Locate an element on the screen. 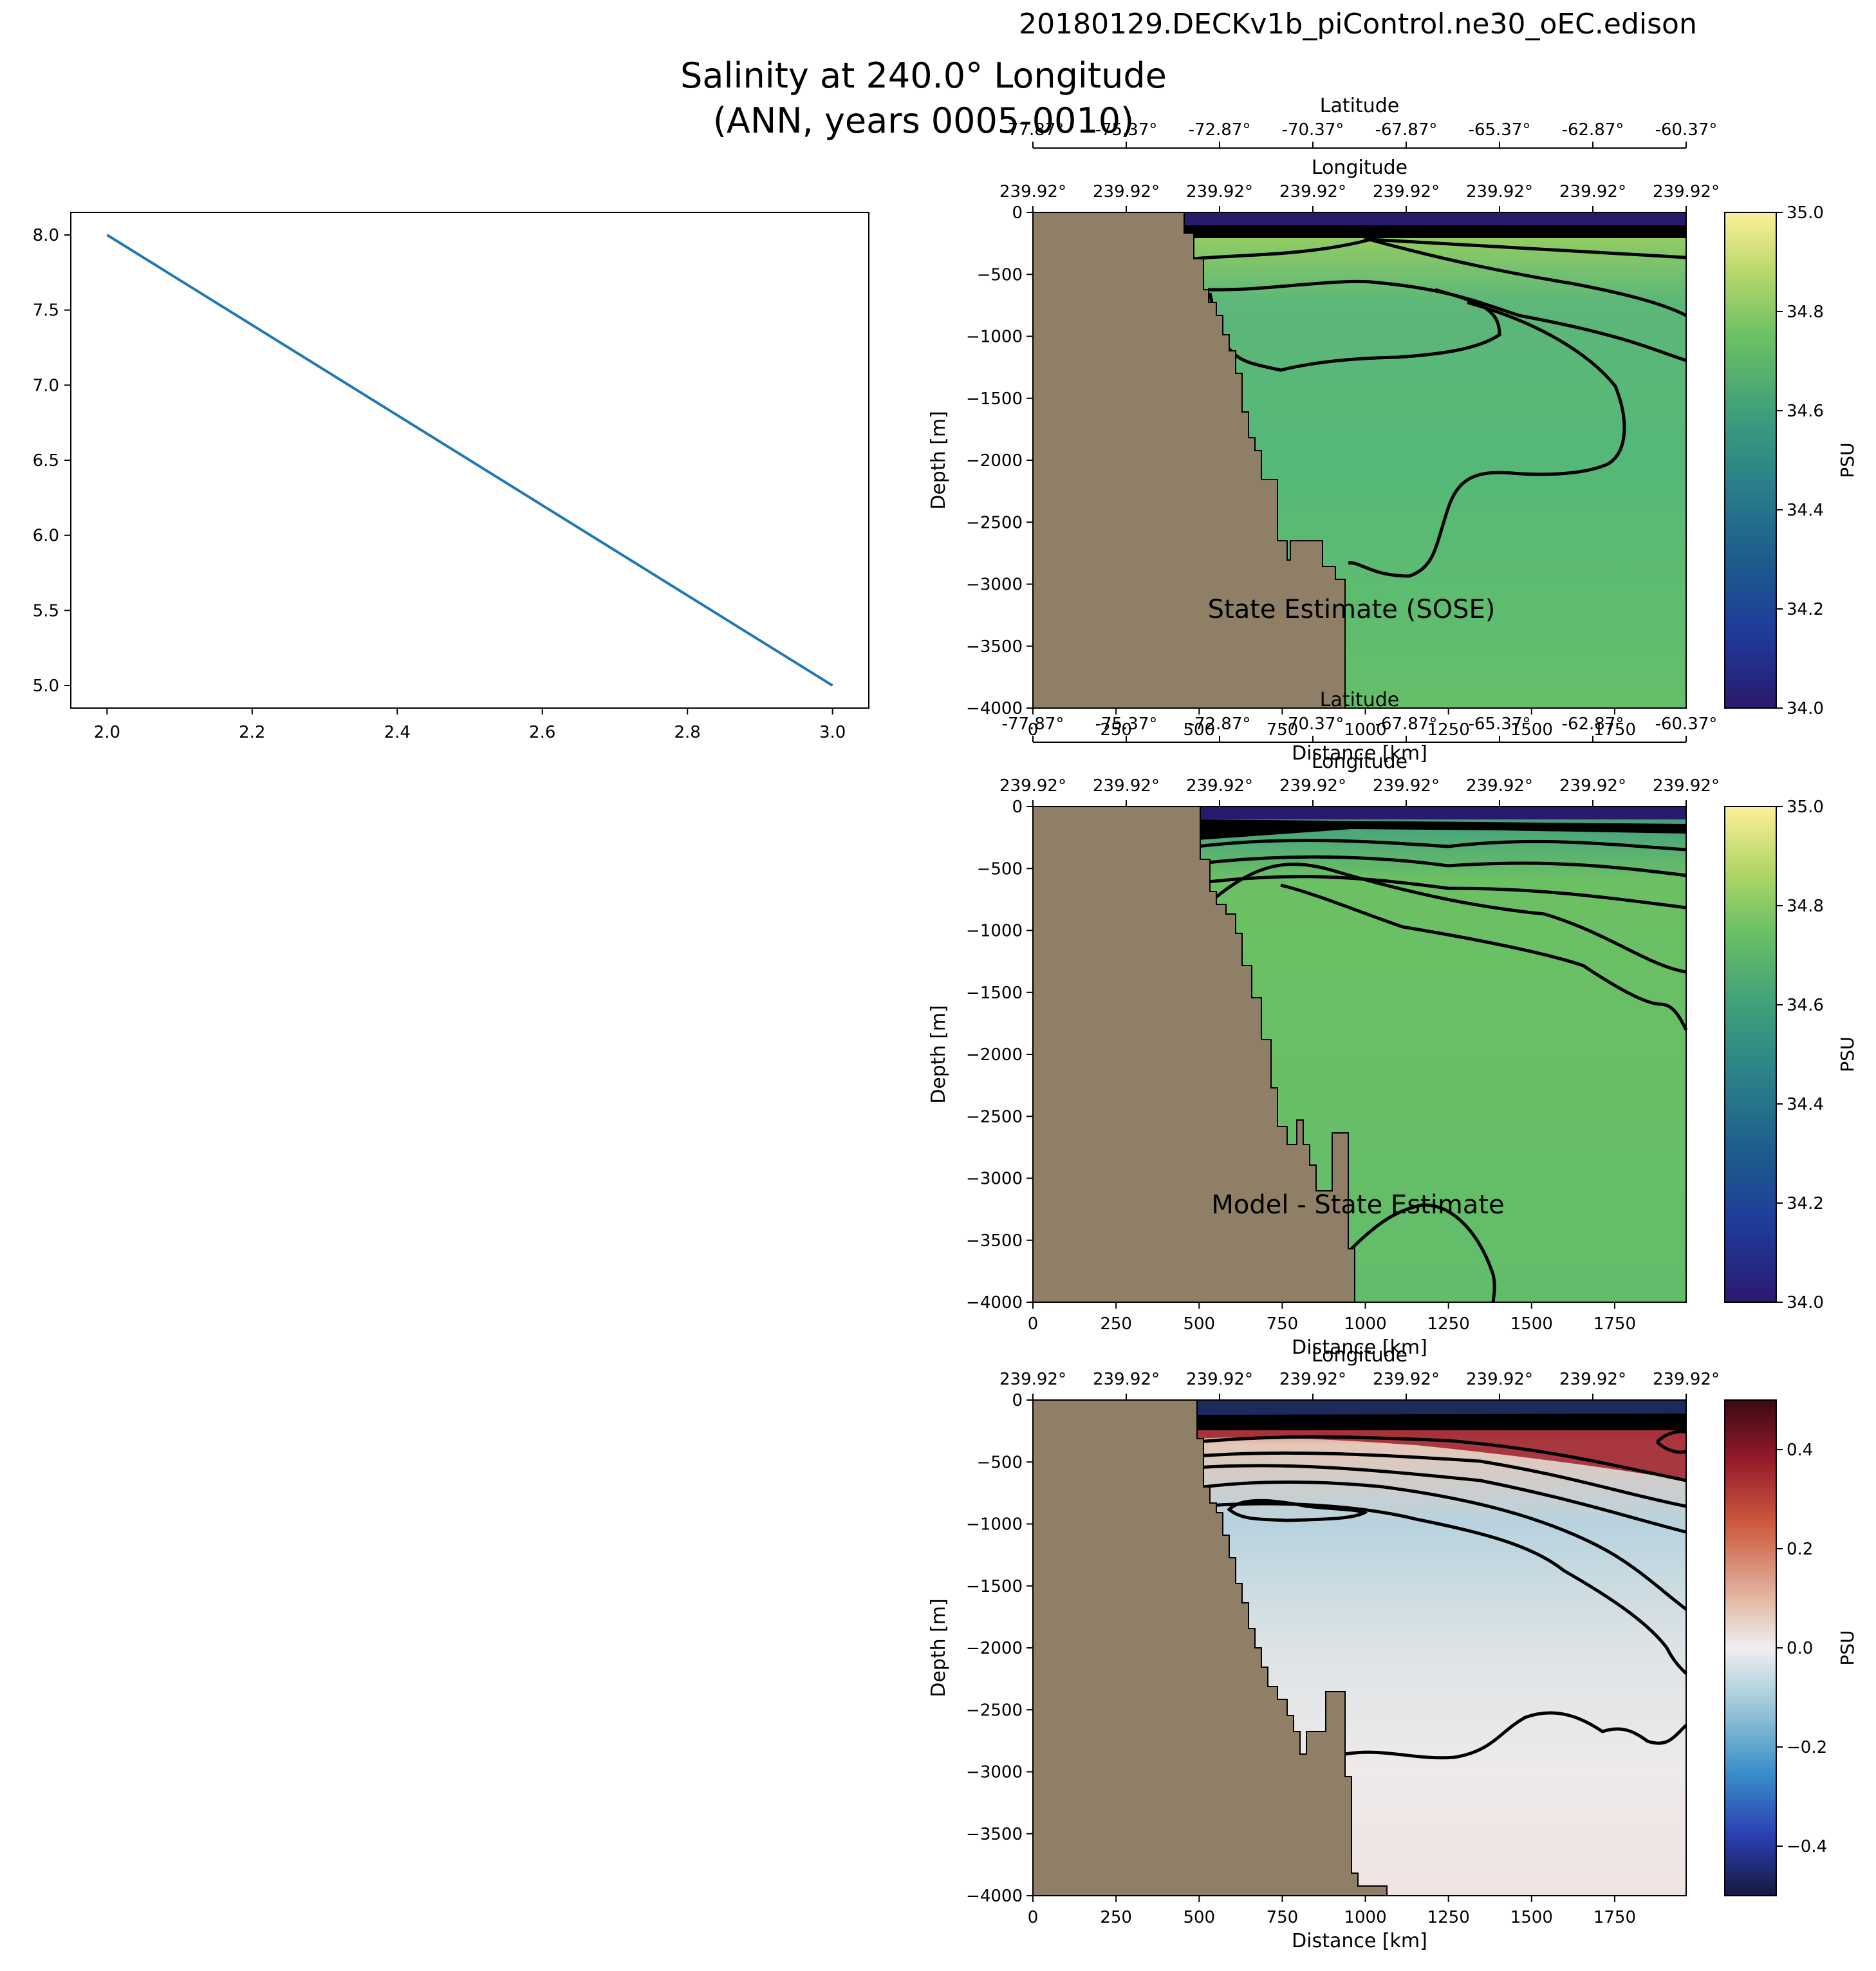  x-tick-label: 2.0 is located at coordinates (107, 732).